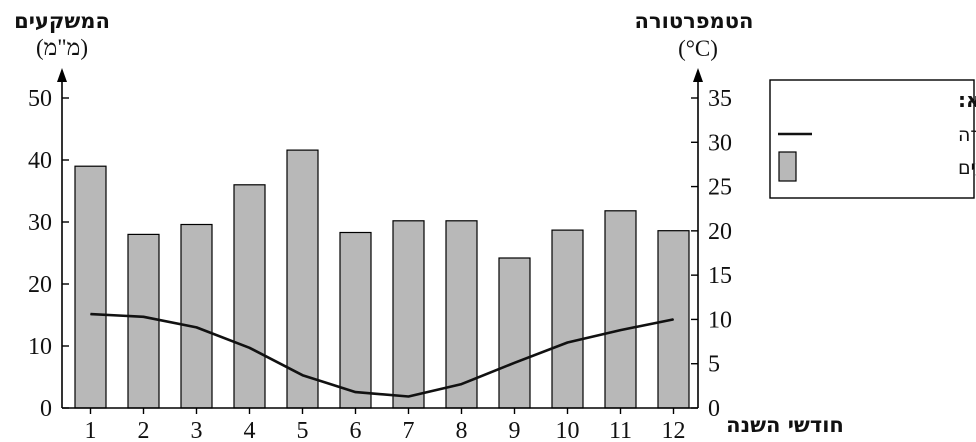  What do you see at coordinates (40, 223) in the screenshot?
I see `left-tick-label-30: 30` at bounding box center [40, 223].